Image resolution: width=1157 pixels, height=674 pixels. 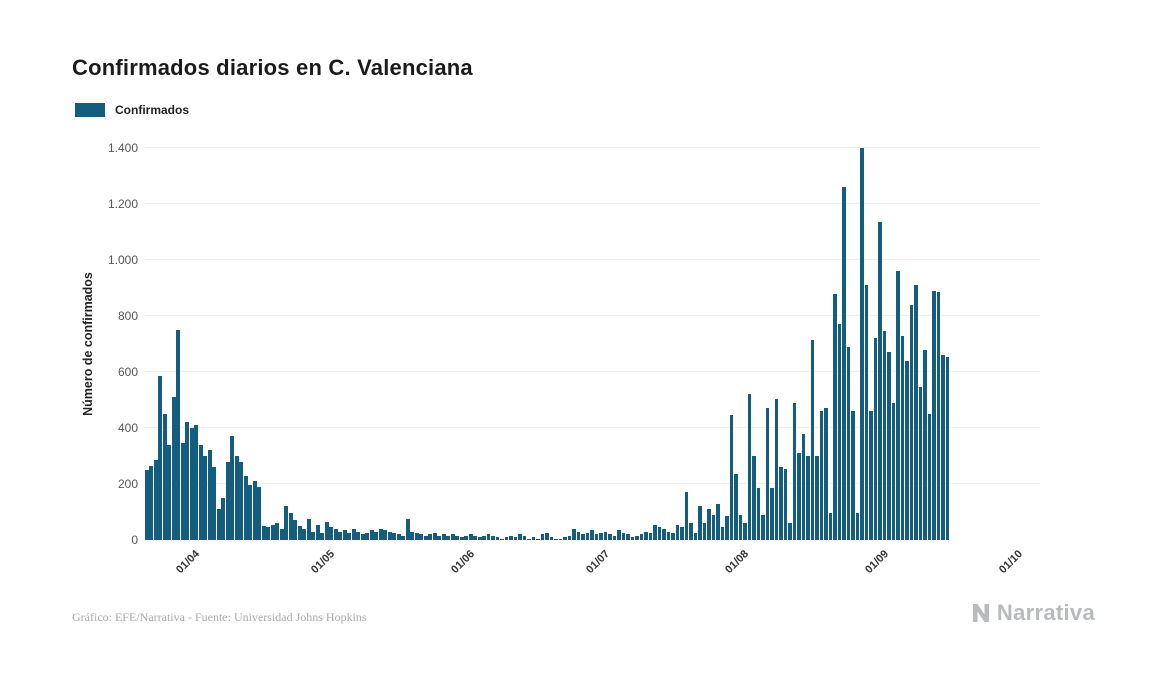 I want to click on y-tick-label: 600, so click(x=127, y=372).